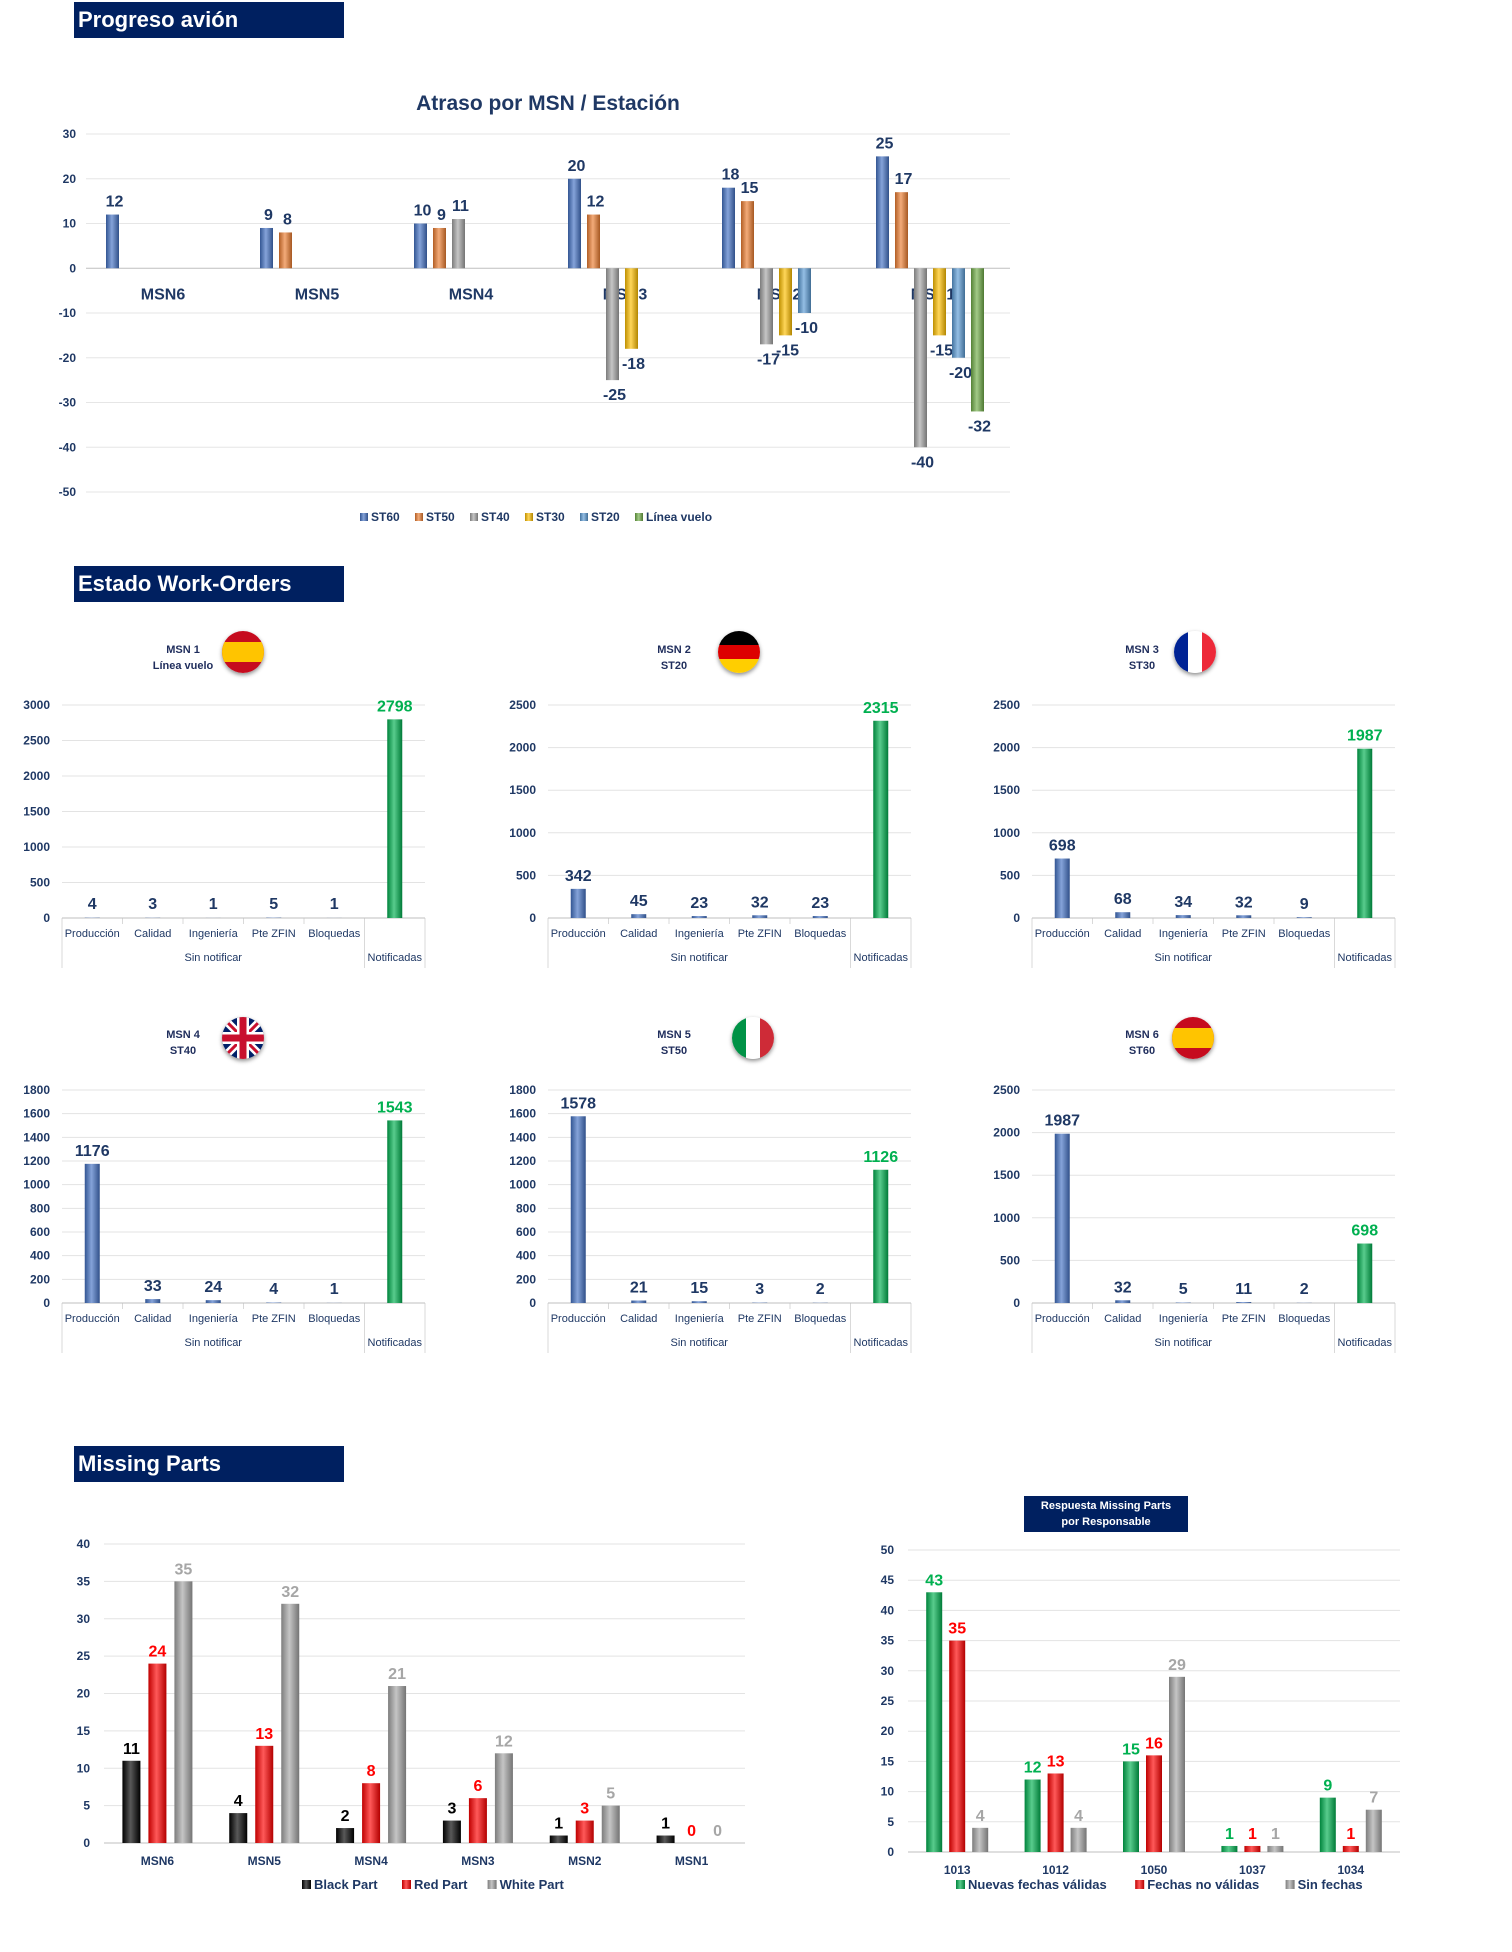  I want to click on data-label: 18, so click(731, 175).